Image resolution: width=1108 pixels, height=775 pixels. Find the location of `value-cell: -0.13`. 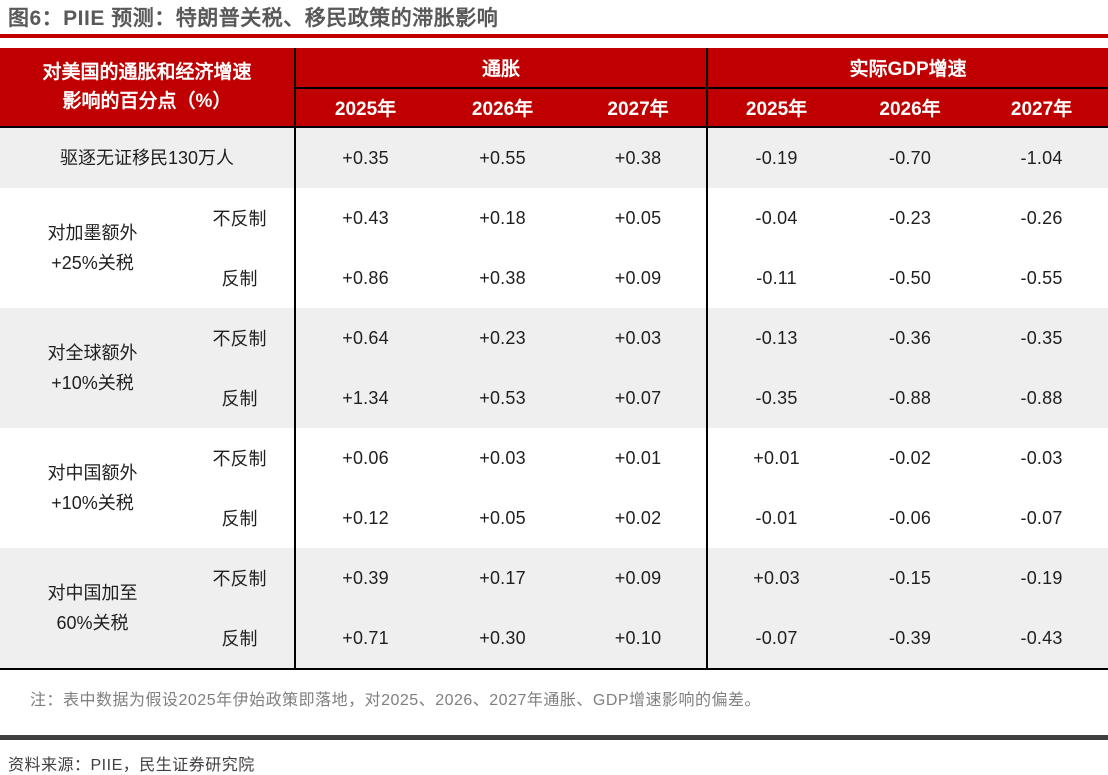

value-cell: -0.13 is located at coordinates (776, 338).